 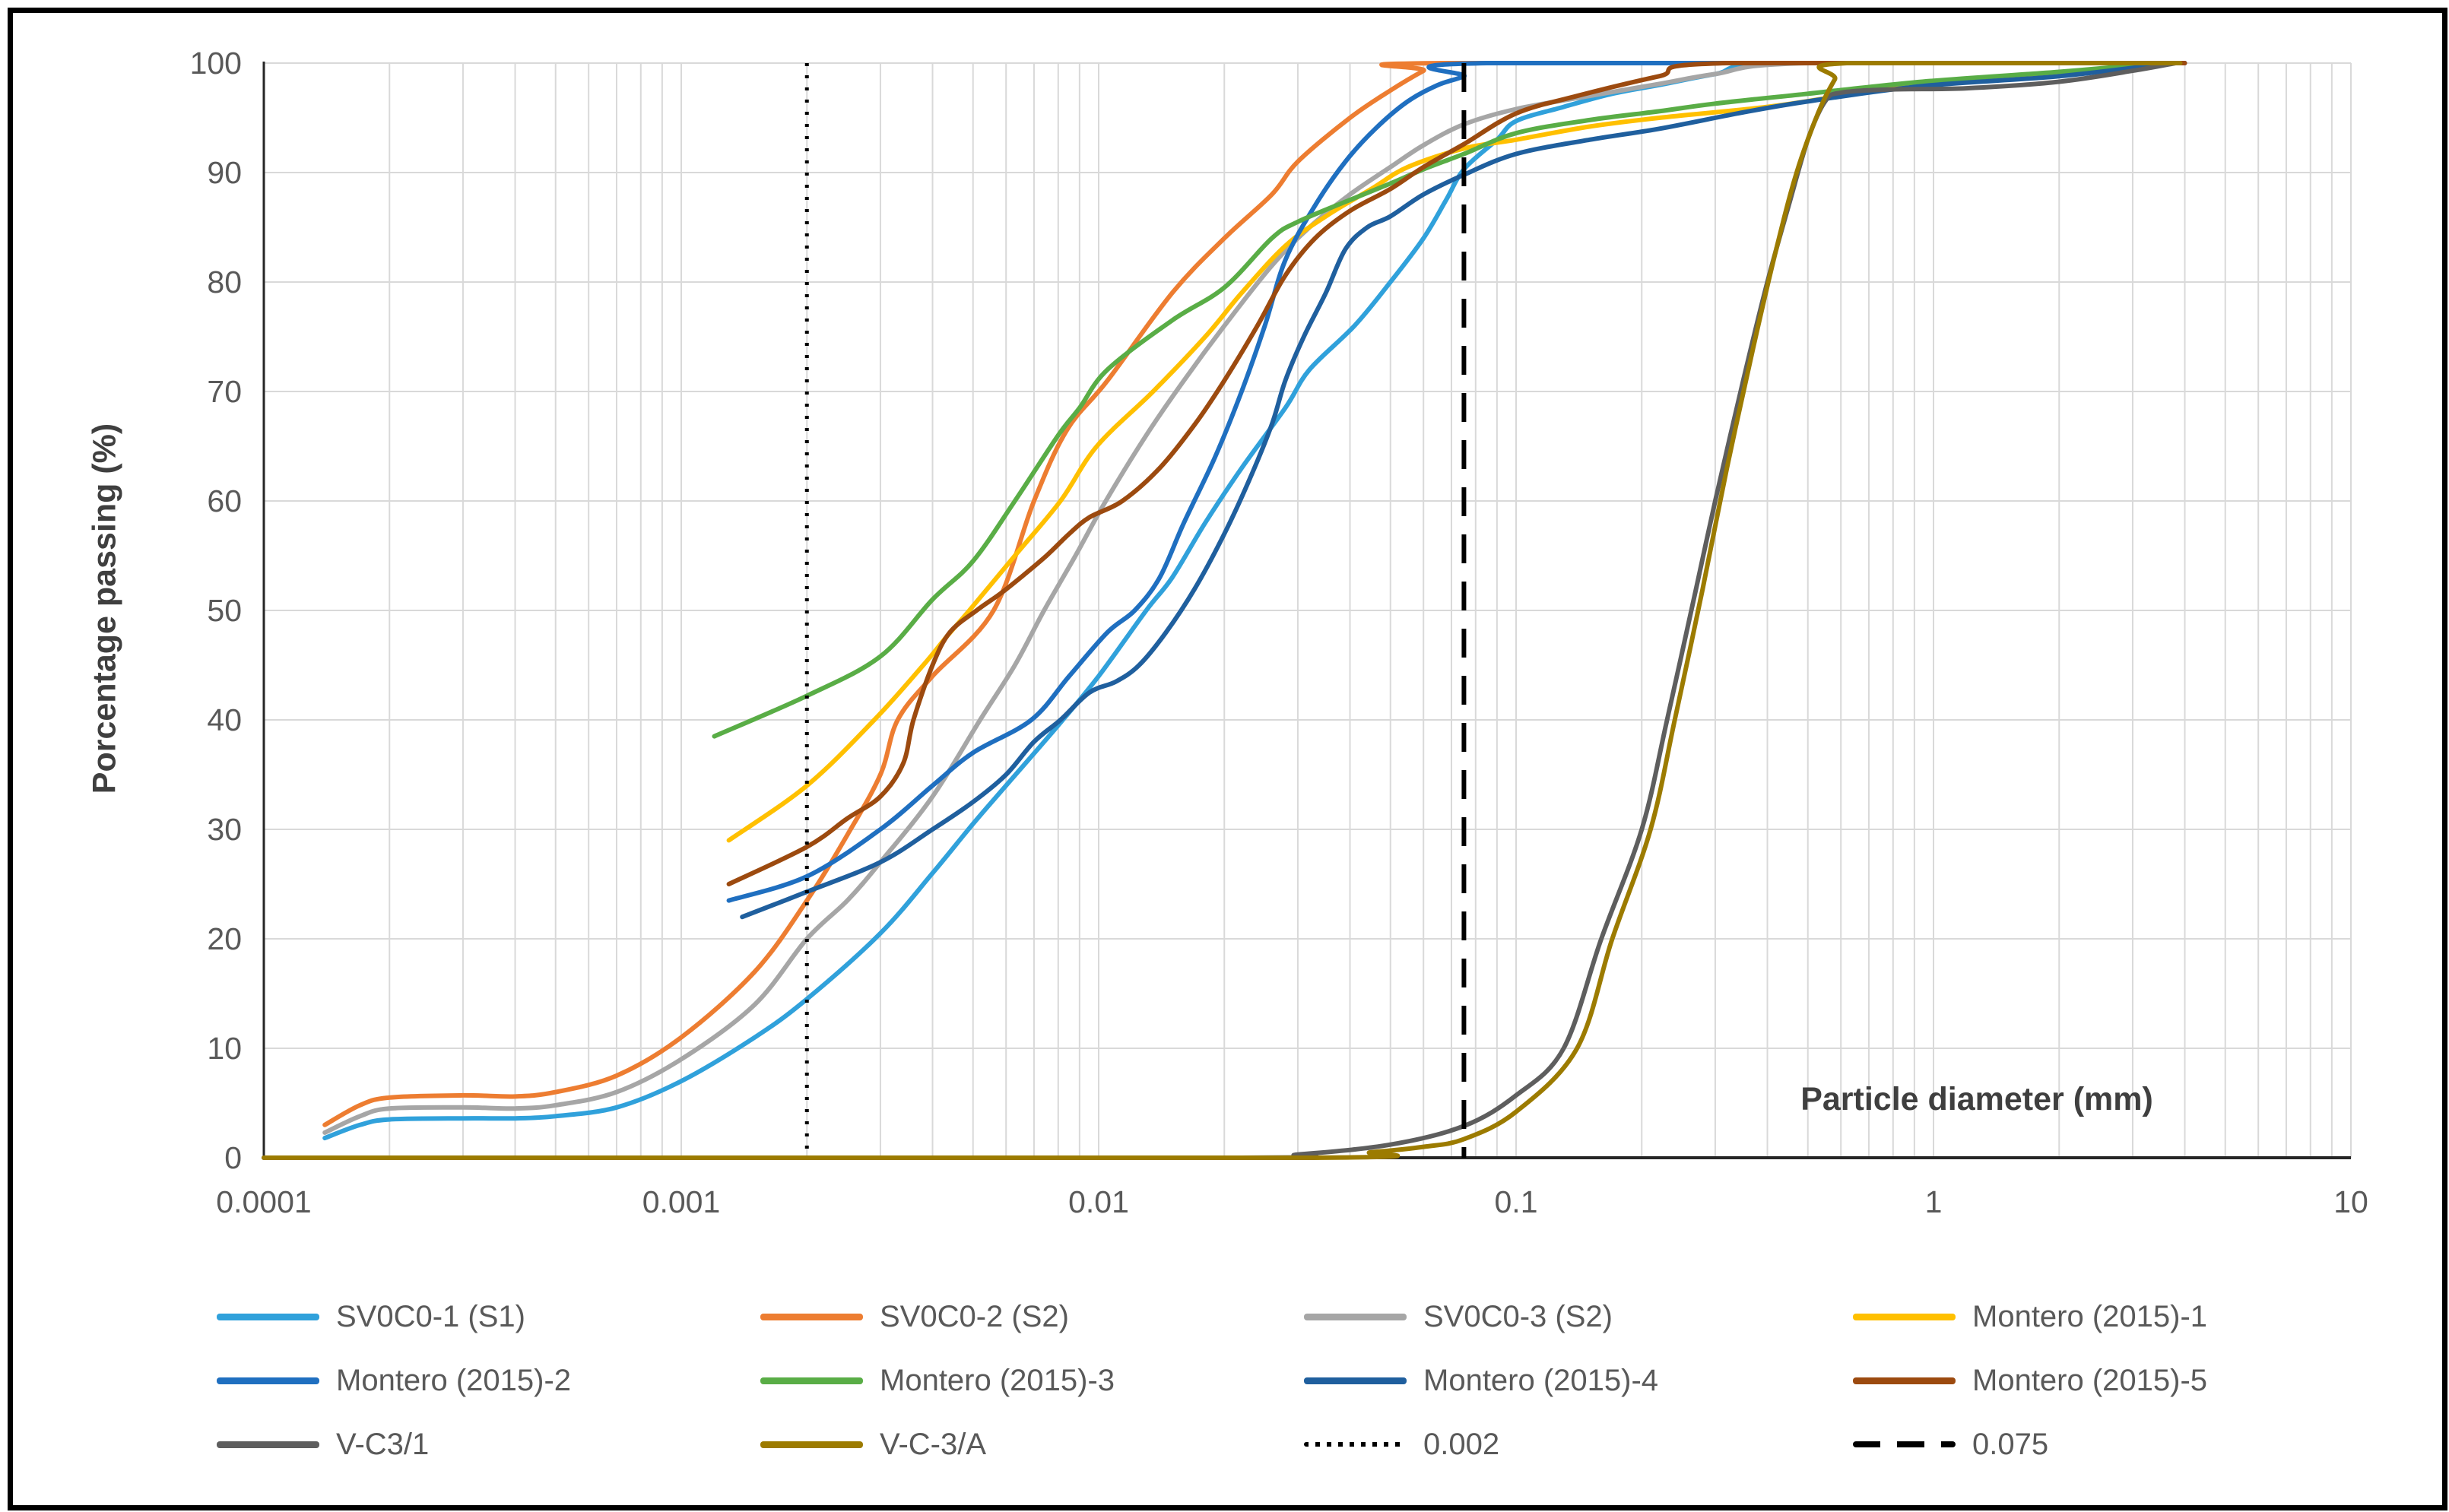 I want to click on legend-label: Montero (2015)-2, so click(x=454, y=1380).